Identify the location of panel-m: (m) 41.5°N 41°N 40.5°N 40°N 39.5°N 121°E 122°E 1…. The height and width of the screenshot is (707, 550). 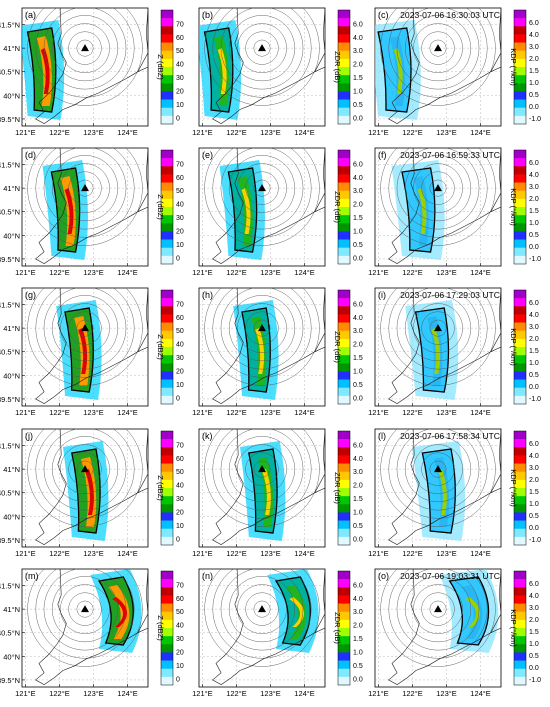
(92, 633).